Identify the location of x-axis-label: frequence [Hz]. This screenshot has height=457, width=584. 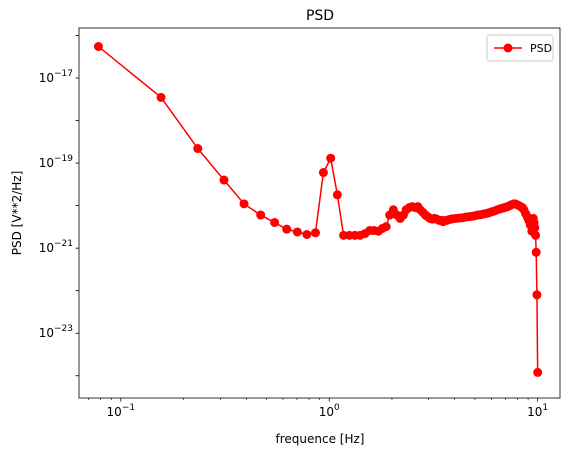
(320, 439).